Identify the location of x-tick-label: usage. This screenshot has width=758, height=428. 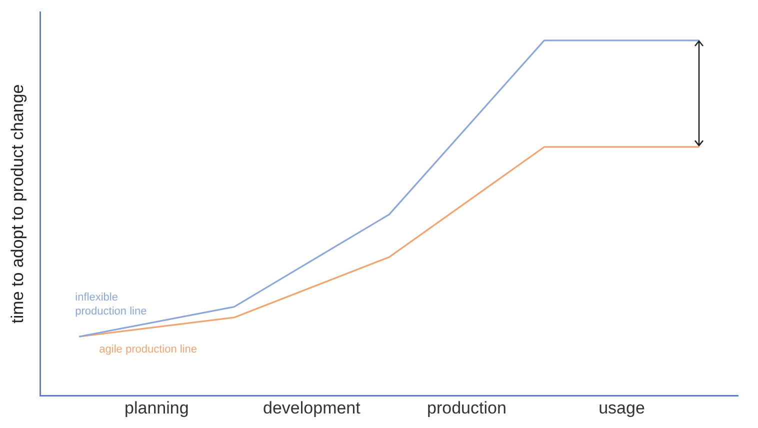
(621, 408).